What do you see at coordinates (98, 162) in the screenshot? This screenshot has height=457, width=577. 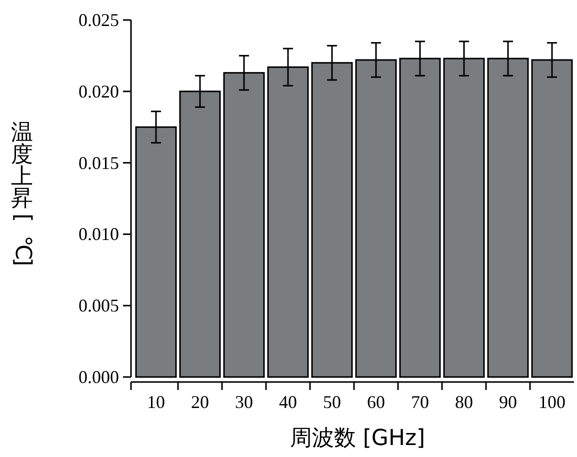 I see `y-tick-label: 0.015` at bounding box center [98, 162].